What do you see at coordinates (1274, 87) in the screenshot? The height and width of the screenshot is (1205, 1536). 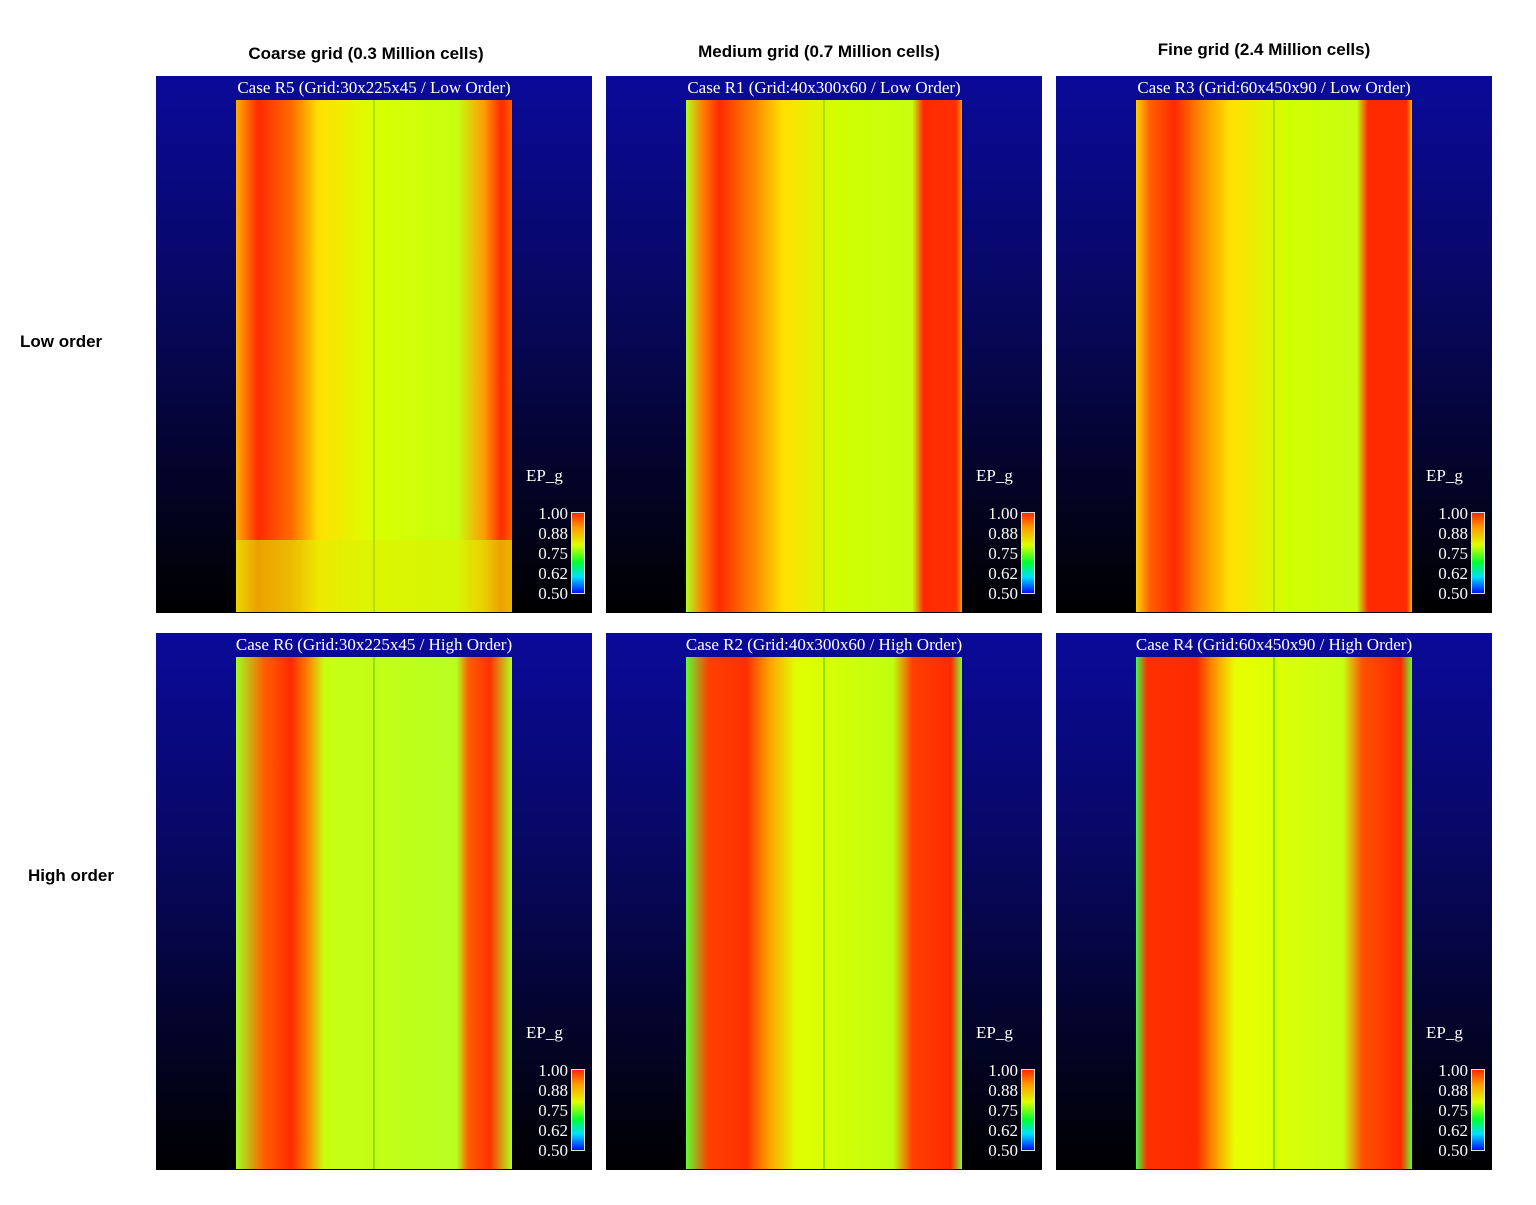 I see `panel-title: Case R3 (Grid:60x450x90 / Low Order)` at bounding box center [1274, 87].